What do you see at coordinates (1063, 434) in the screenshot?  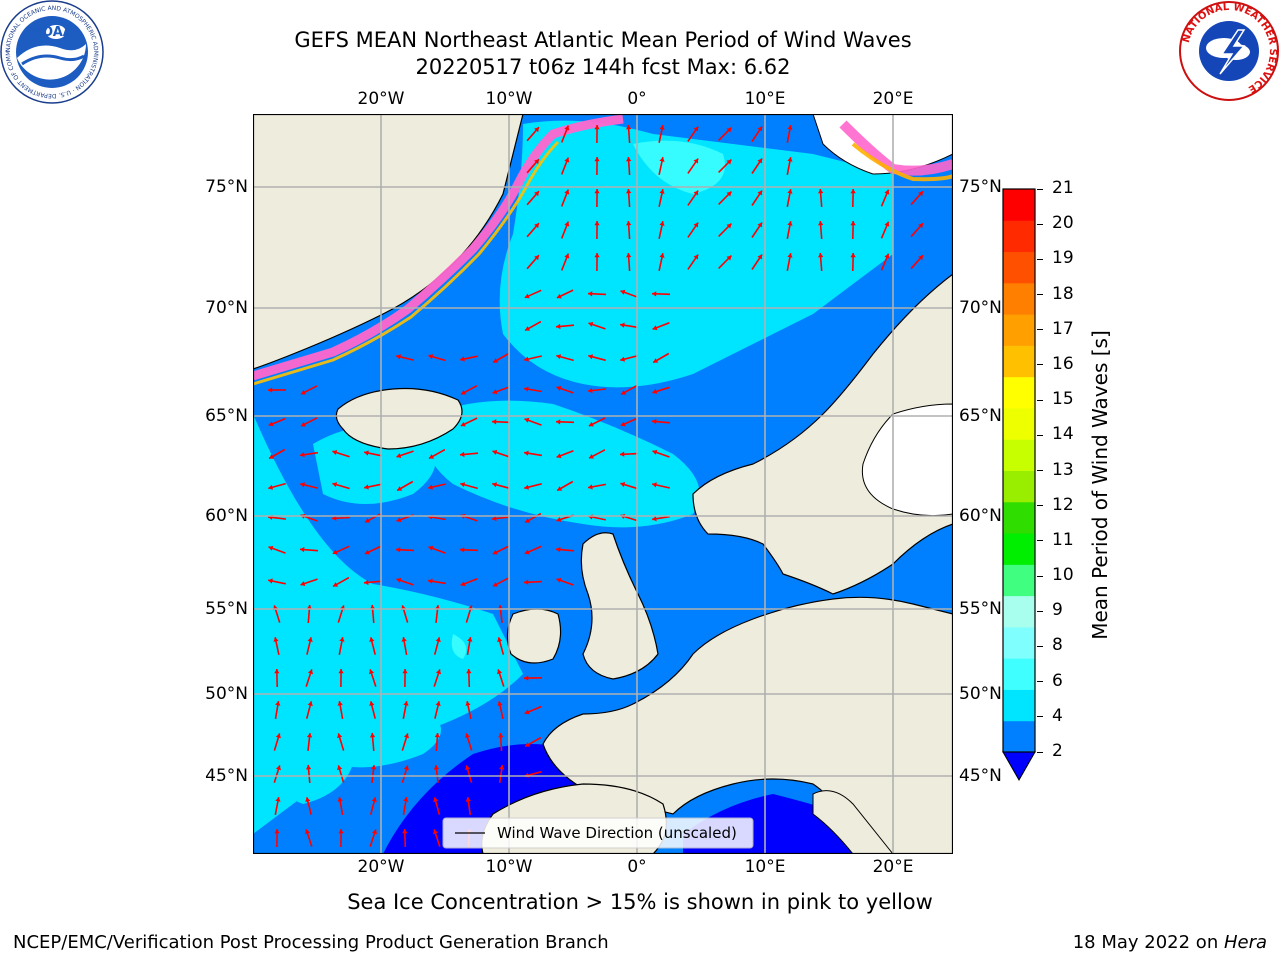 I see `colorbar-tick-label: 14` at bounding box center [1063, 434].